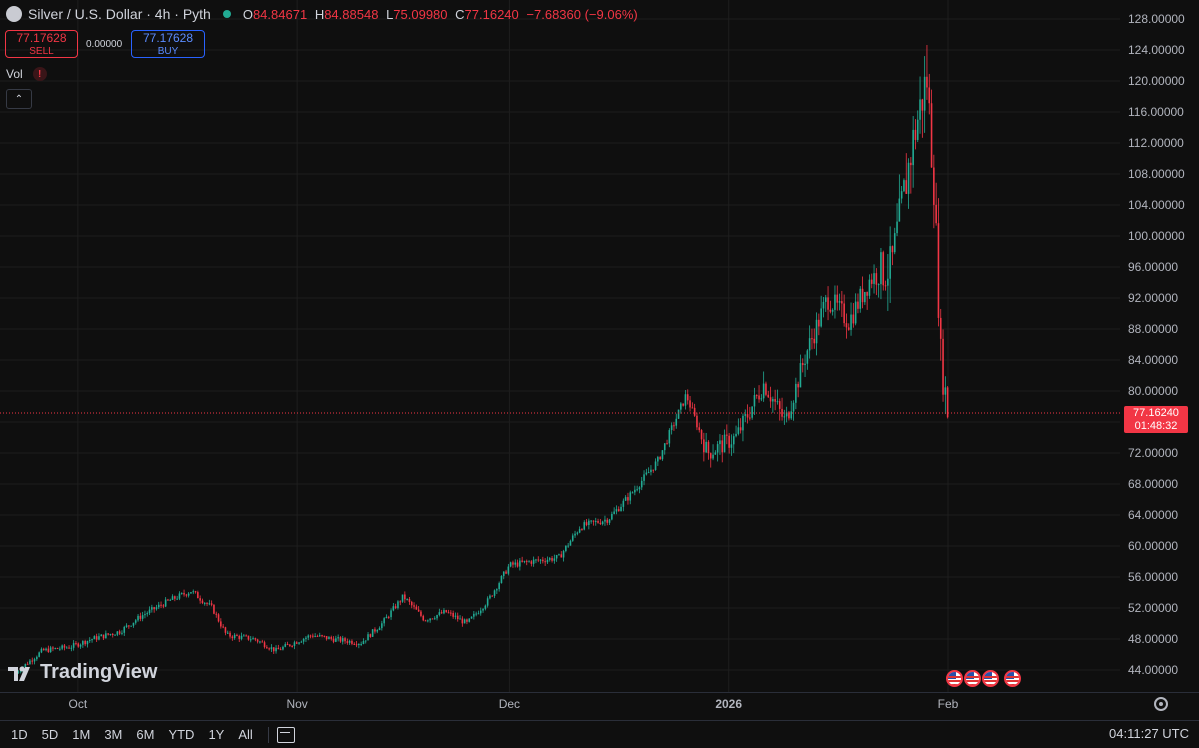  What do you see at coordinates (181, 734) in the screenshot?
I see `range-ytd: YTD` at bounding box center [181, 734].